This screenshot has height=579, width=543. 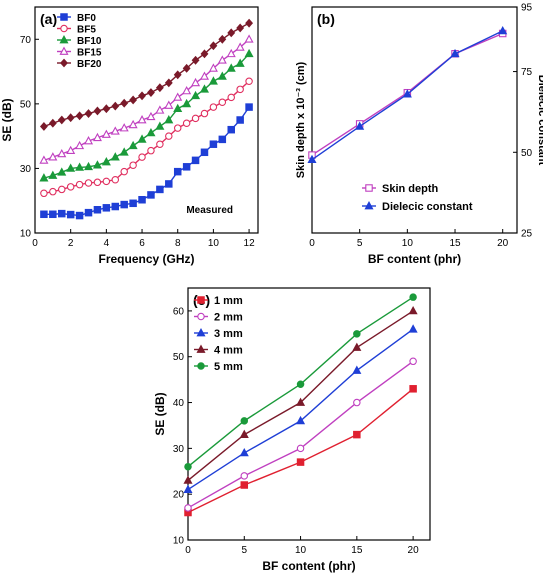 I want to click on y-axis-label: Skin depth x 10⁻³ (cm), so click(x=301, y=119).